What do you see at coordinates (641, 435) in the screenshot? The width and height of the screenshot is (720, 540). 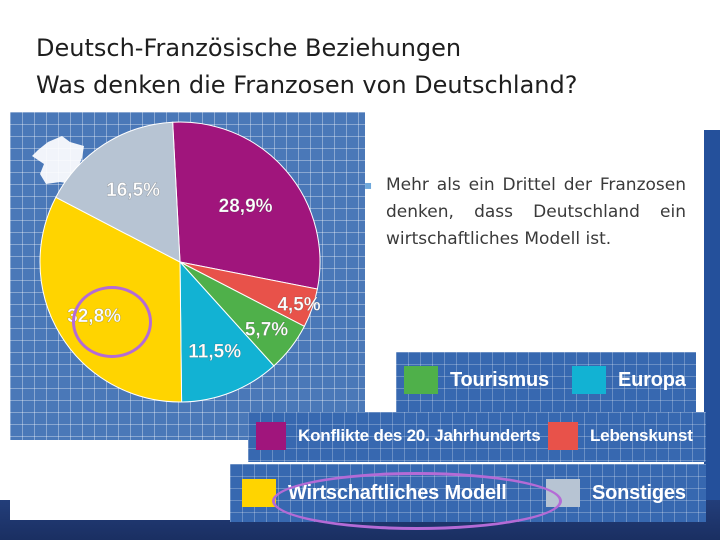 I see `legend-label: Lebenskunst` at bounding box center [641, 435].